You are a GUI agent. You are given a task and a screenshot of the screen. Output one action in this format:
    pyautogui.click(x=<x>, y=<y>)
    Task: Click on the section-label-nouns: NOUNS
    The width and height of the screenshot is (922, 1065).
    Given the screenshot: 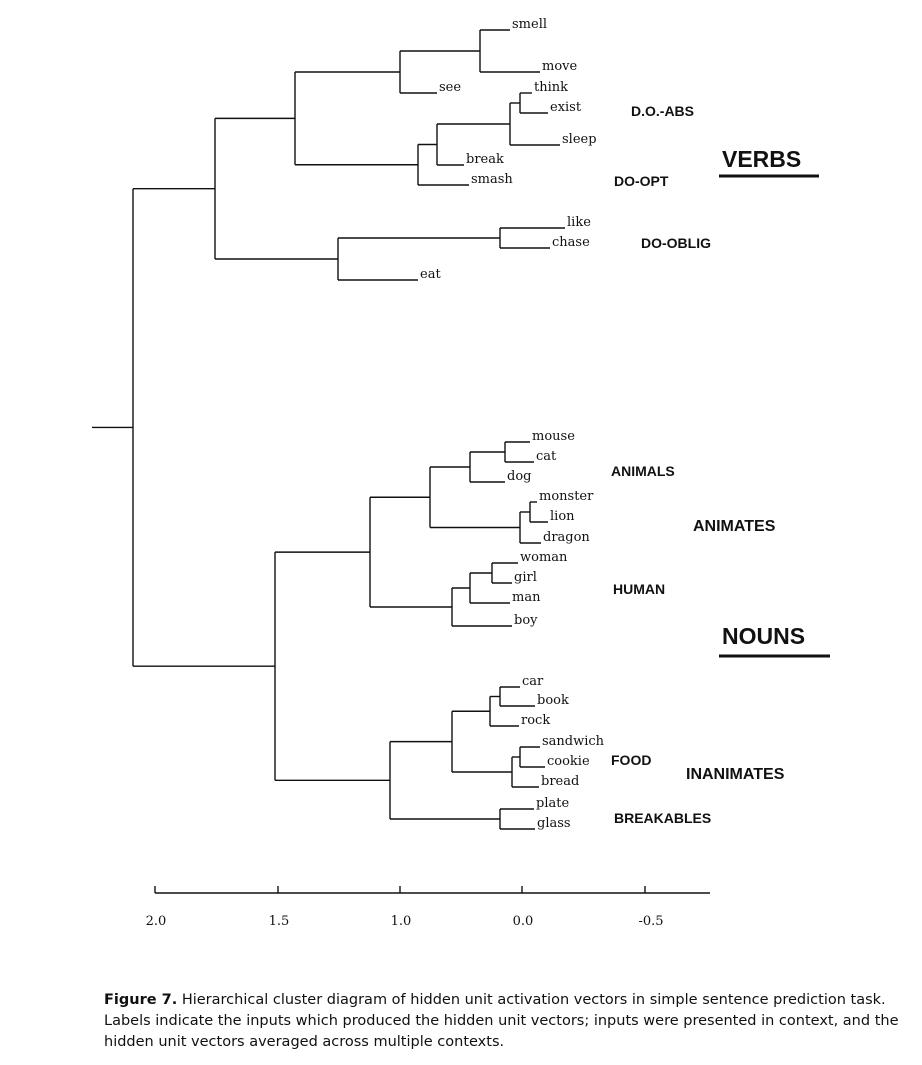 What is the action you would take?
    pyautogui.click(x=763, y=636)
    